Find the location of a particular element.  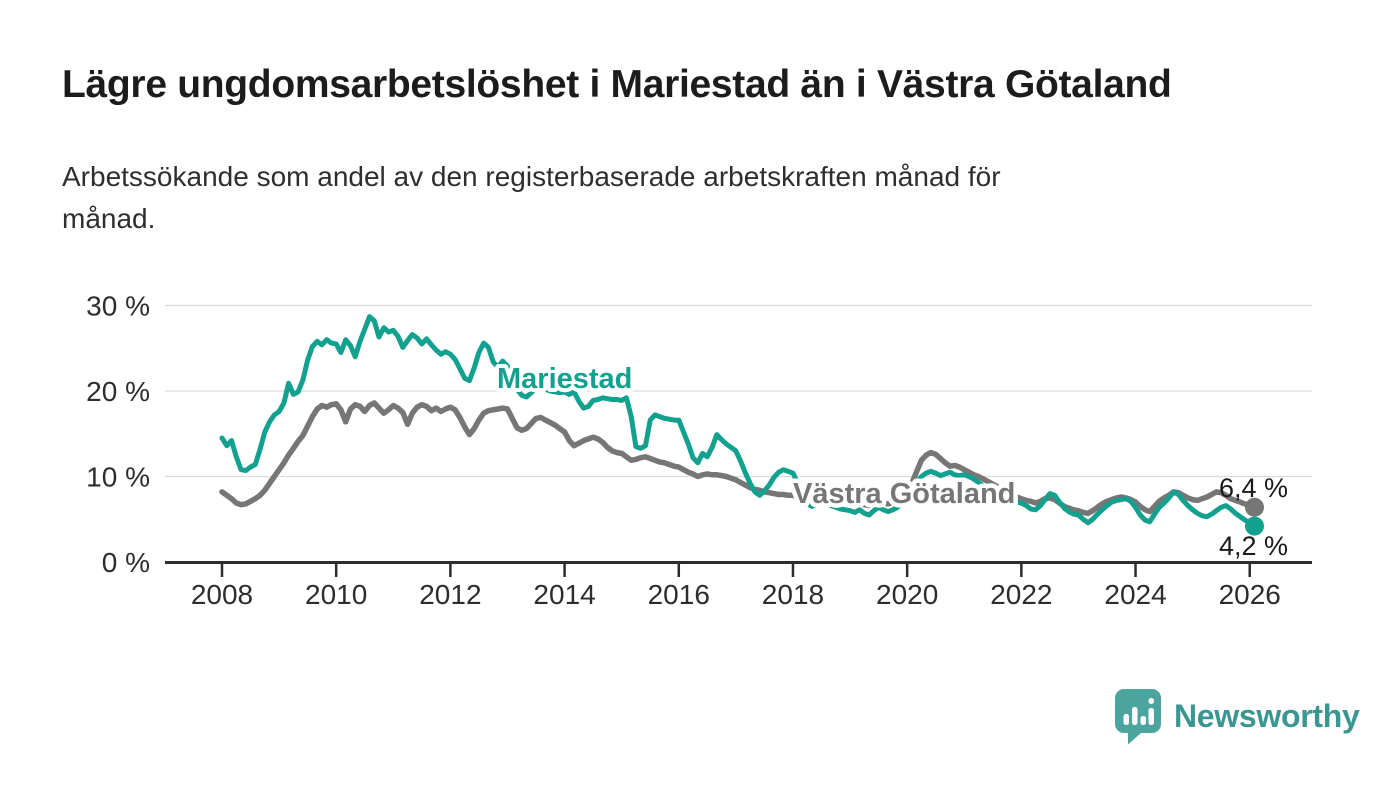

series-endpoint-dot-vastra-gotaland is located at coordinates (1254, 507).